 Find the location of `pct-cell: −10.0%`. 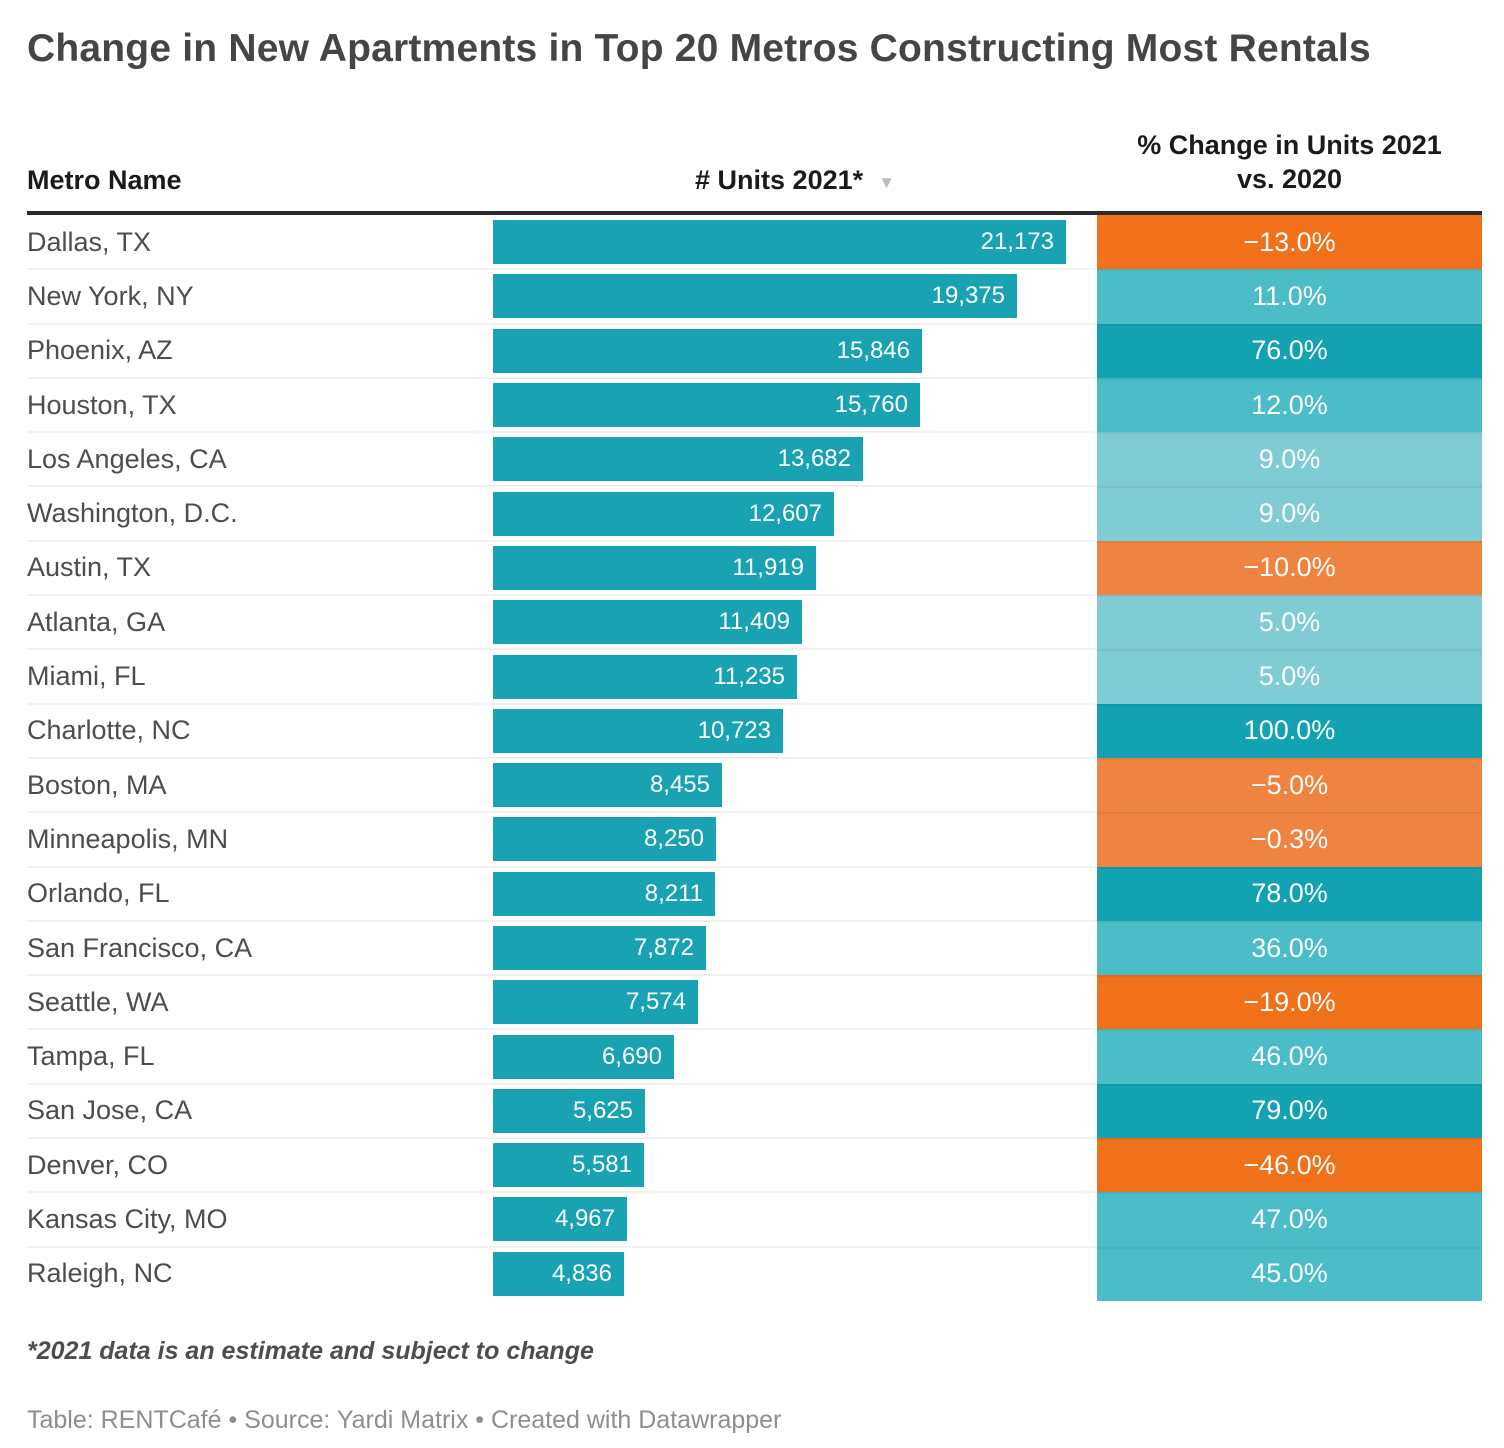

pct-cell: −10.0% is located at coordinates (1289, 568).